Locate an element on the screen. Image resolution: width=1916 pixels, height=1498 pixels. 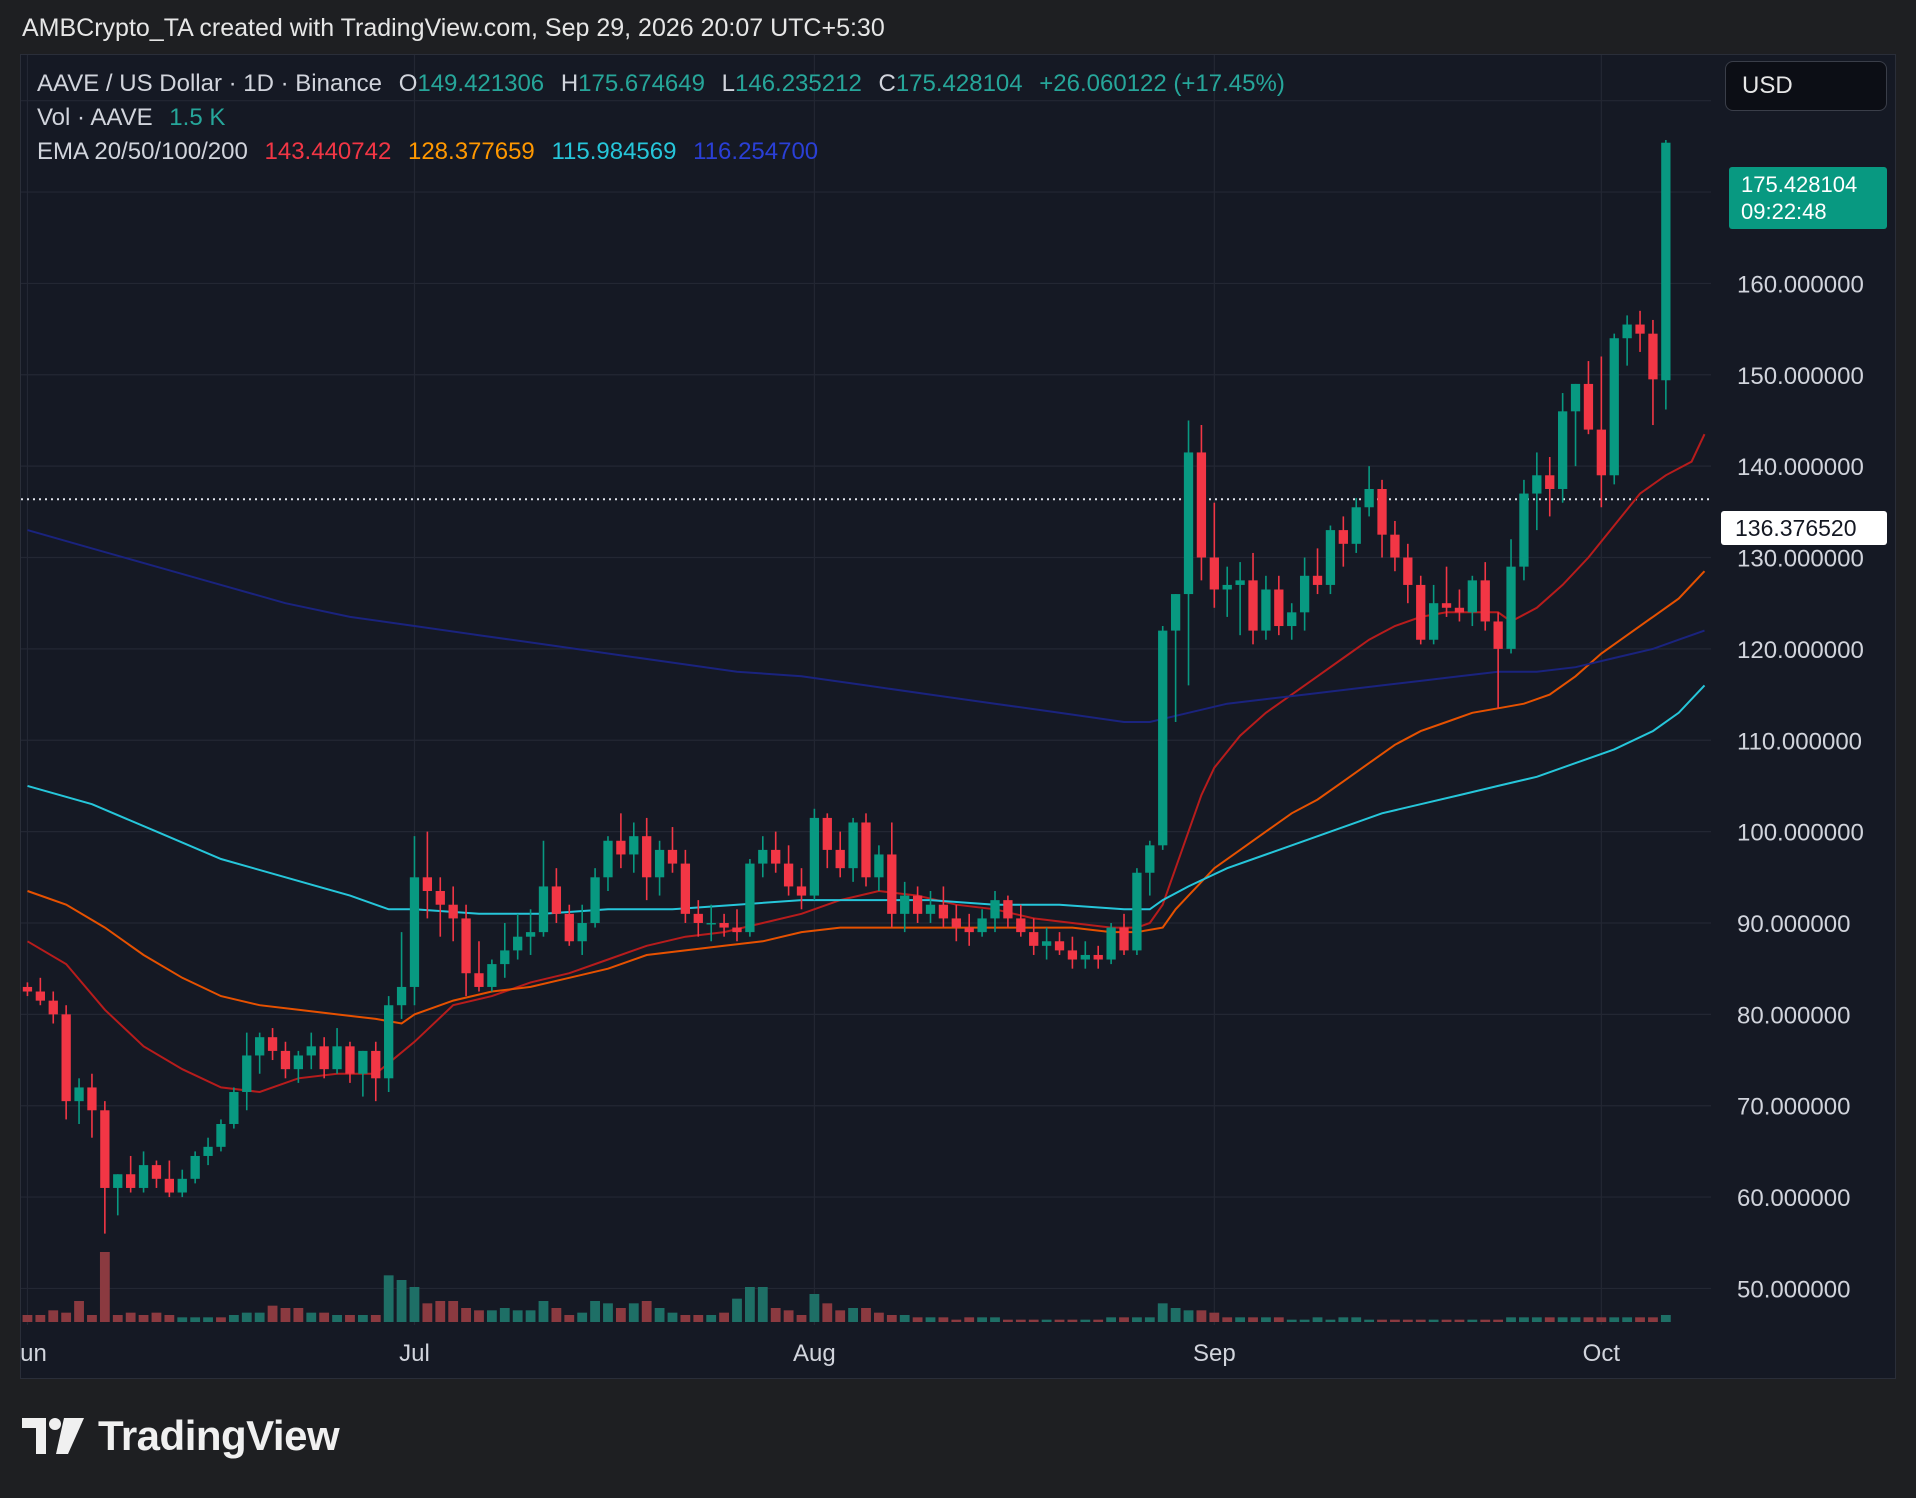
legend-symbol: AAVE / US Dollar · 1D · Binance is located at coordinates (210, 83).